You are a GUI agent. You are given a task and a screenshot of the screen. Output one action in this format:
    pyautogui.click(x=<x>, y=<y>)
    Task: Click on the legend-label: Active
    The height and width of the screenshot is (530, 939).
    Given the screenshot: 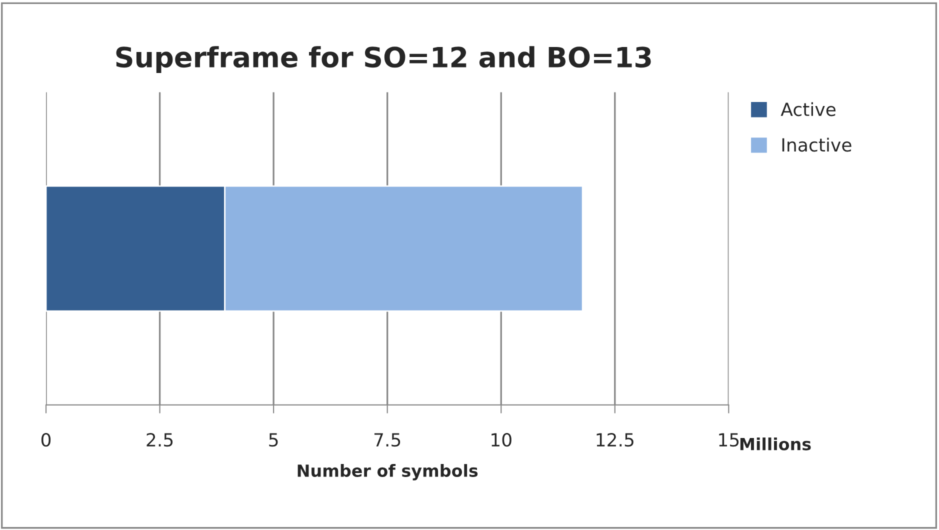 What is the action you would take?
    pyautogui.click(x=808, y=109)
    